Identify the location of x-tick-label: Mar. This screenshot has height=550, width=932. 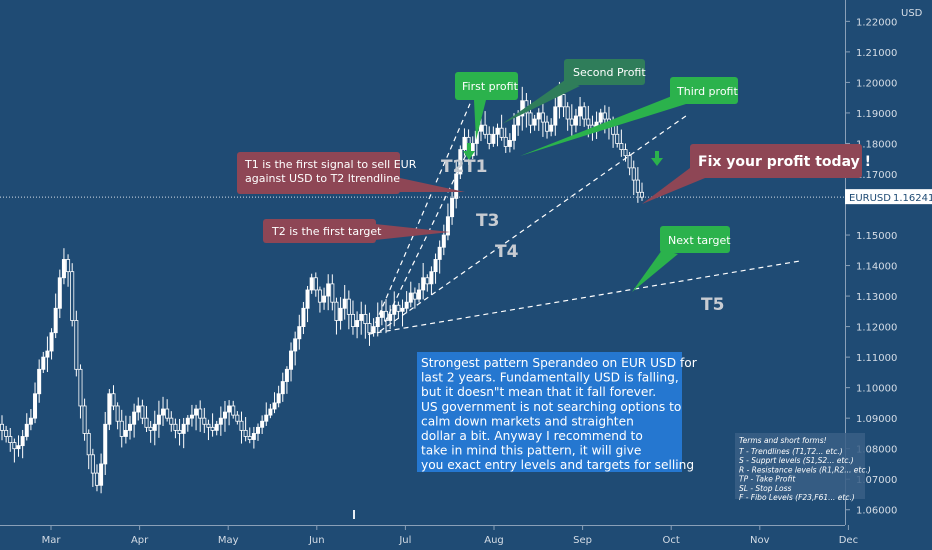
(52, 540).